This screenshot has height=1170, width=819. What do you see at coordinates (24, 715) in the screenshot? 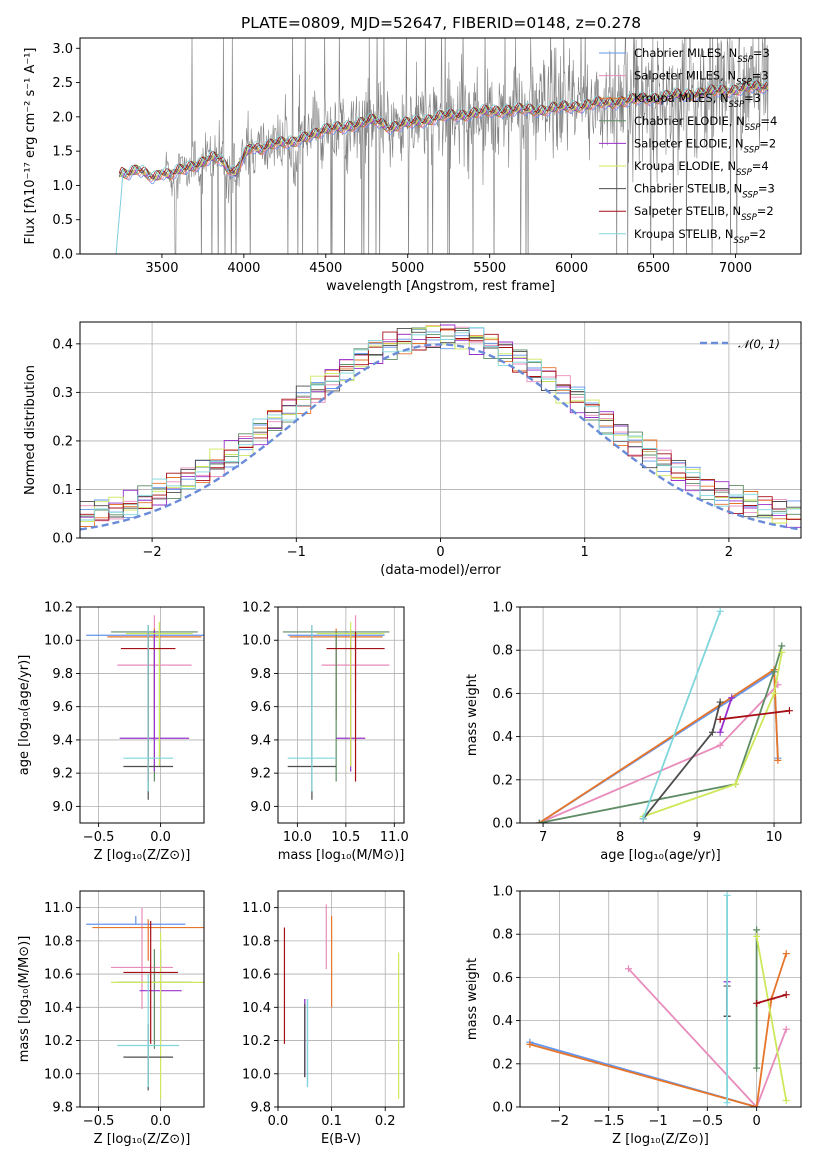
I see `y-axis-label: age [log₁₀(age/yr)]` at bounding box center [24, 715].